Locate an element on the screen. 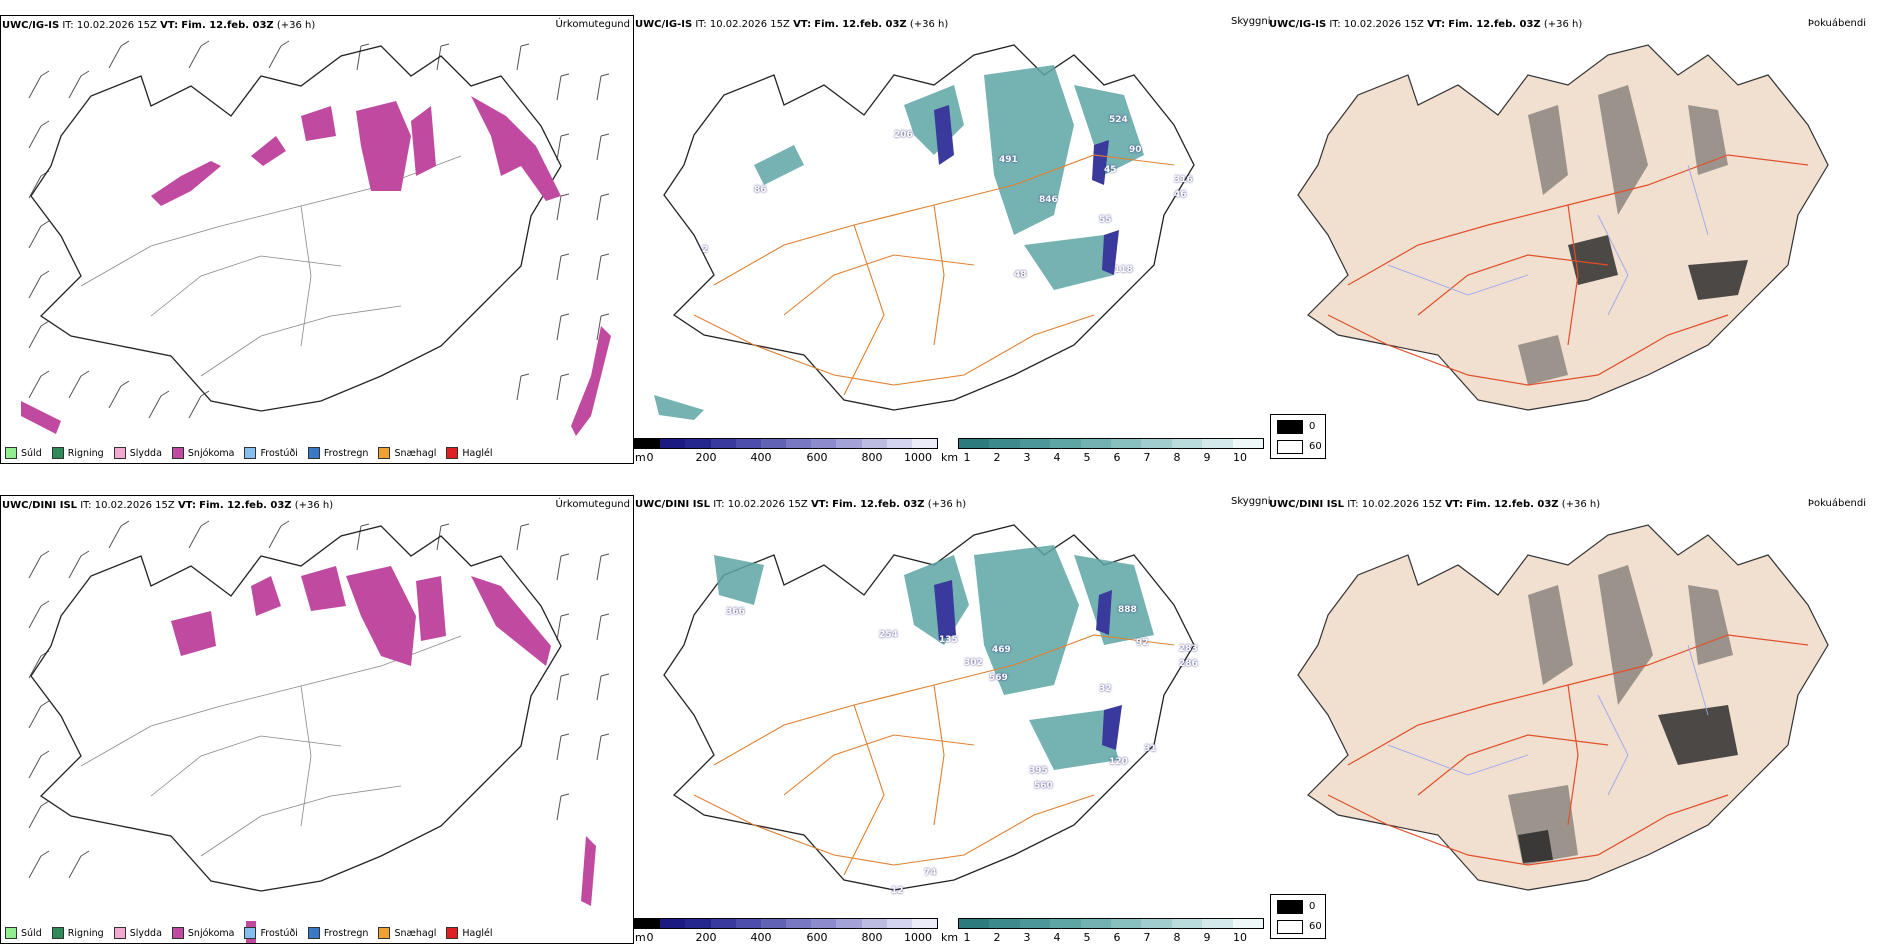 This screenshot has height=950, width=1900. visibility-value-label: 846 is located at coordinates (1048, 200).